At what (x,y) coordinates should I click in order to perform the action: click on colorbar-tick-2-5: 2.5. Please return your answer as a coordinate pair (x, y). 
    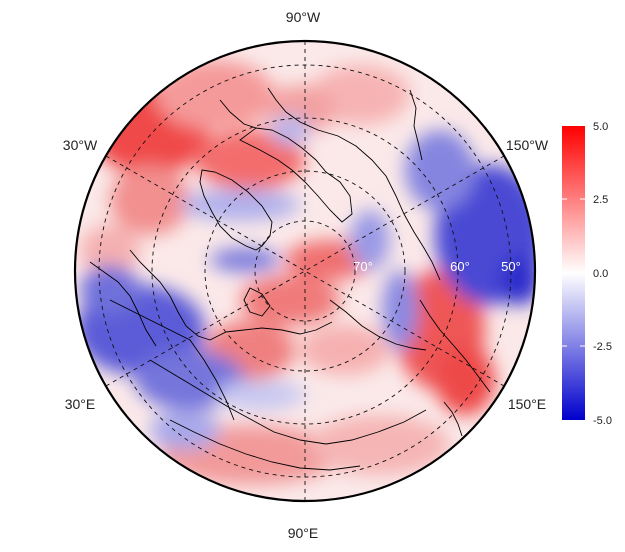
    Looking at the image, I should click on (600, 200).